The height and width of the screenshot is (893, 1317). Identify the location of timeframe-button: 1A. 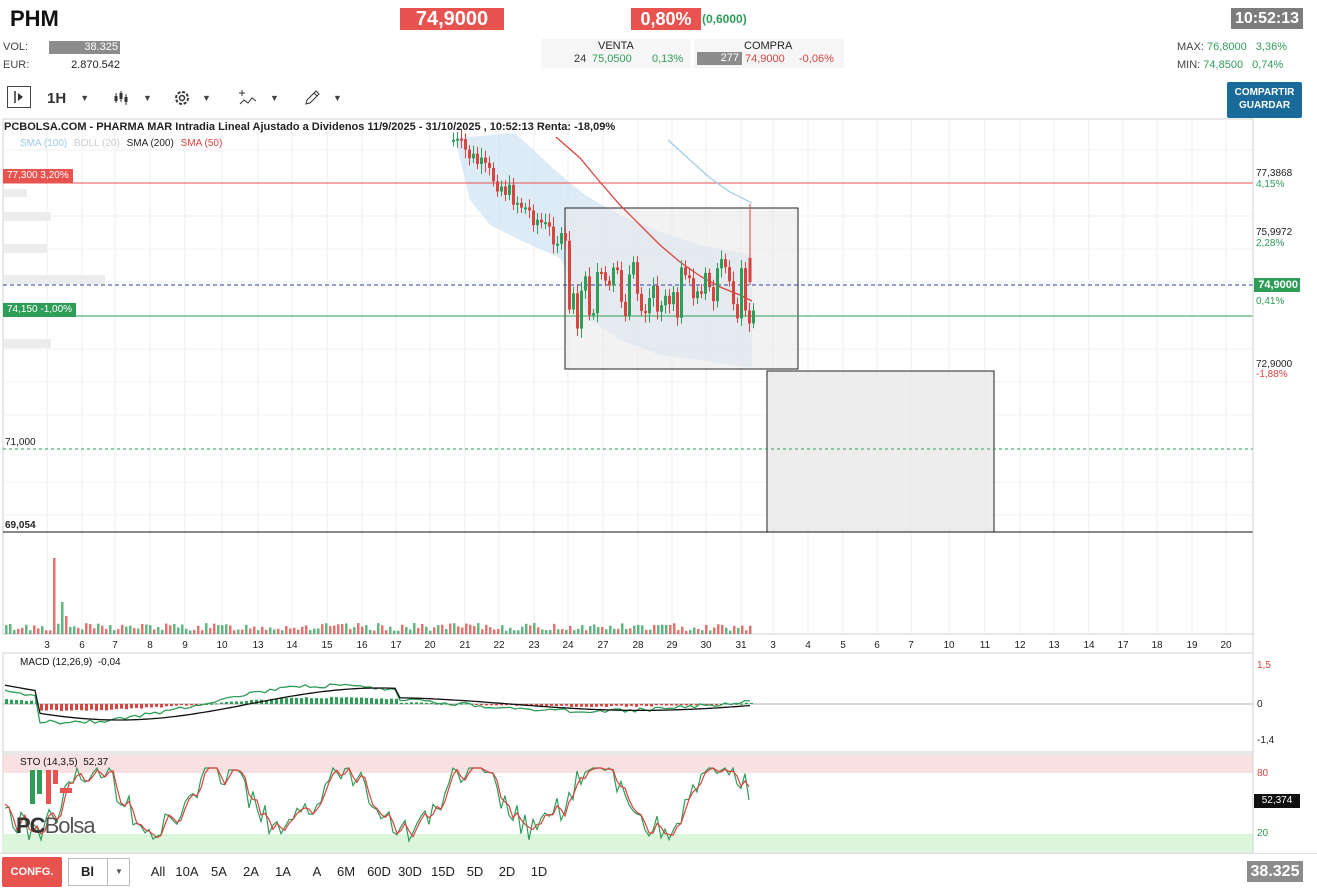
(283, 871).